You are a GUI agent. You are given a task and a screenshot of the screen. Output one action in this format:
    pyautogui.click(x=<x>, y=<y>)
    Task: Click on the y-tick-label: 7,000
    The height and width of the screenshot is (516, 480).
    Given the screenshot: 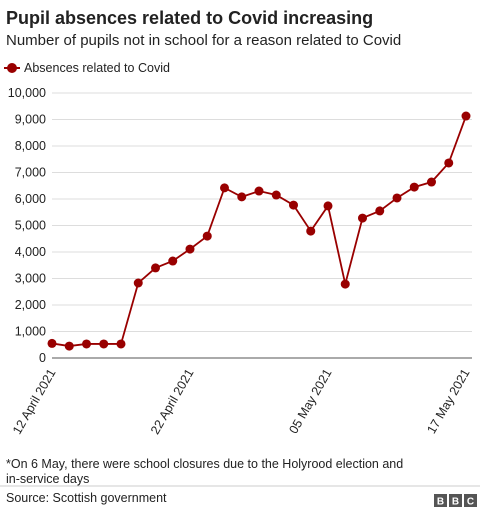 What is the action you would take?
    pyautogui.click(x=30, y=173)
    